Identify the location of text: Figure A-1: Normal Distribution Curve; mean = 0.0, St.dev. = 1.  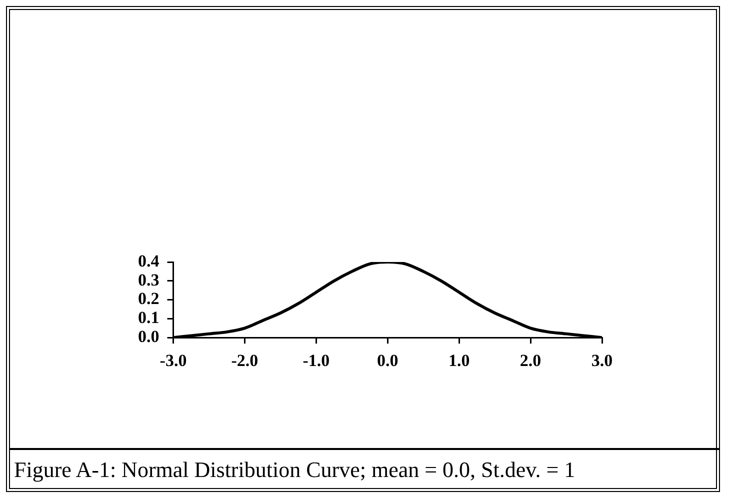
(365, 469).